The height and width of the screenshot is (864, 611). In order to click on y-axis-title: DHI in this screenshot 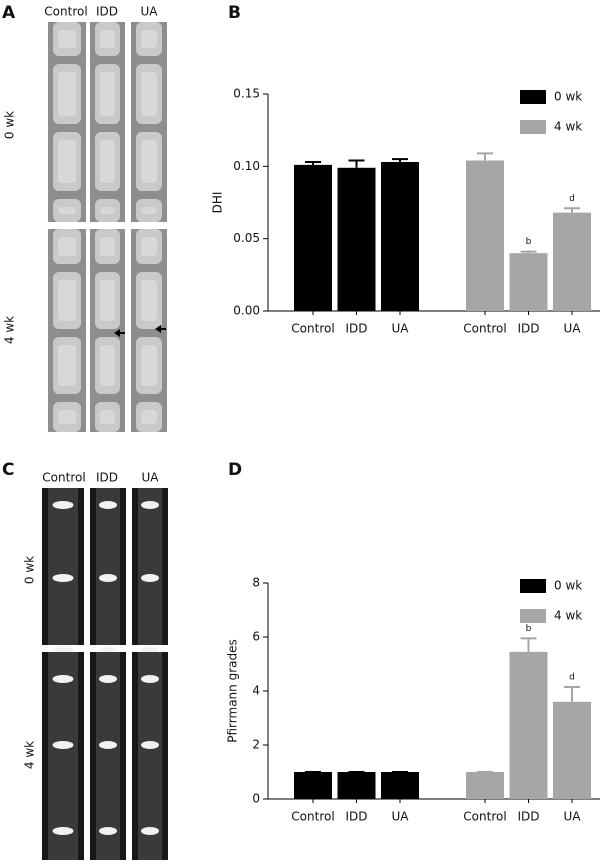, I will do `click(218, 203)`.